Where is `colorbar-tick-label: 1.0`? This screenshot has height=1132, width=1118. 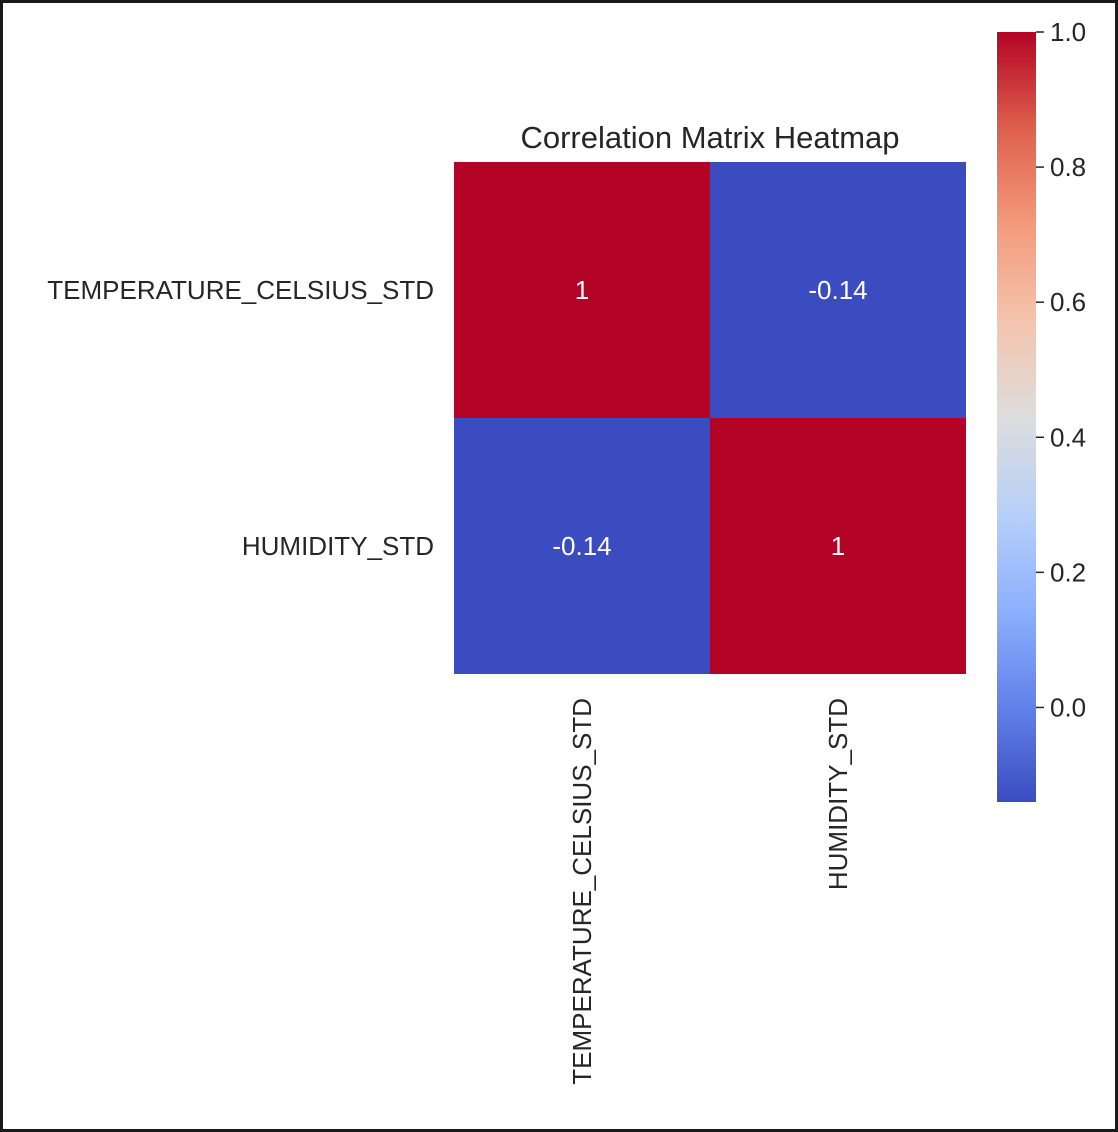 colorbar-tick-label: 1.0 is located at coordinates (1068, 32).